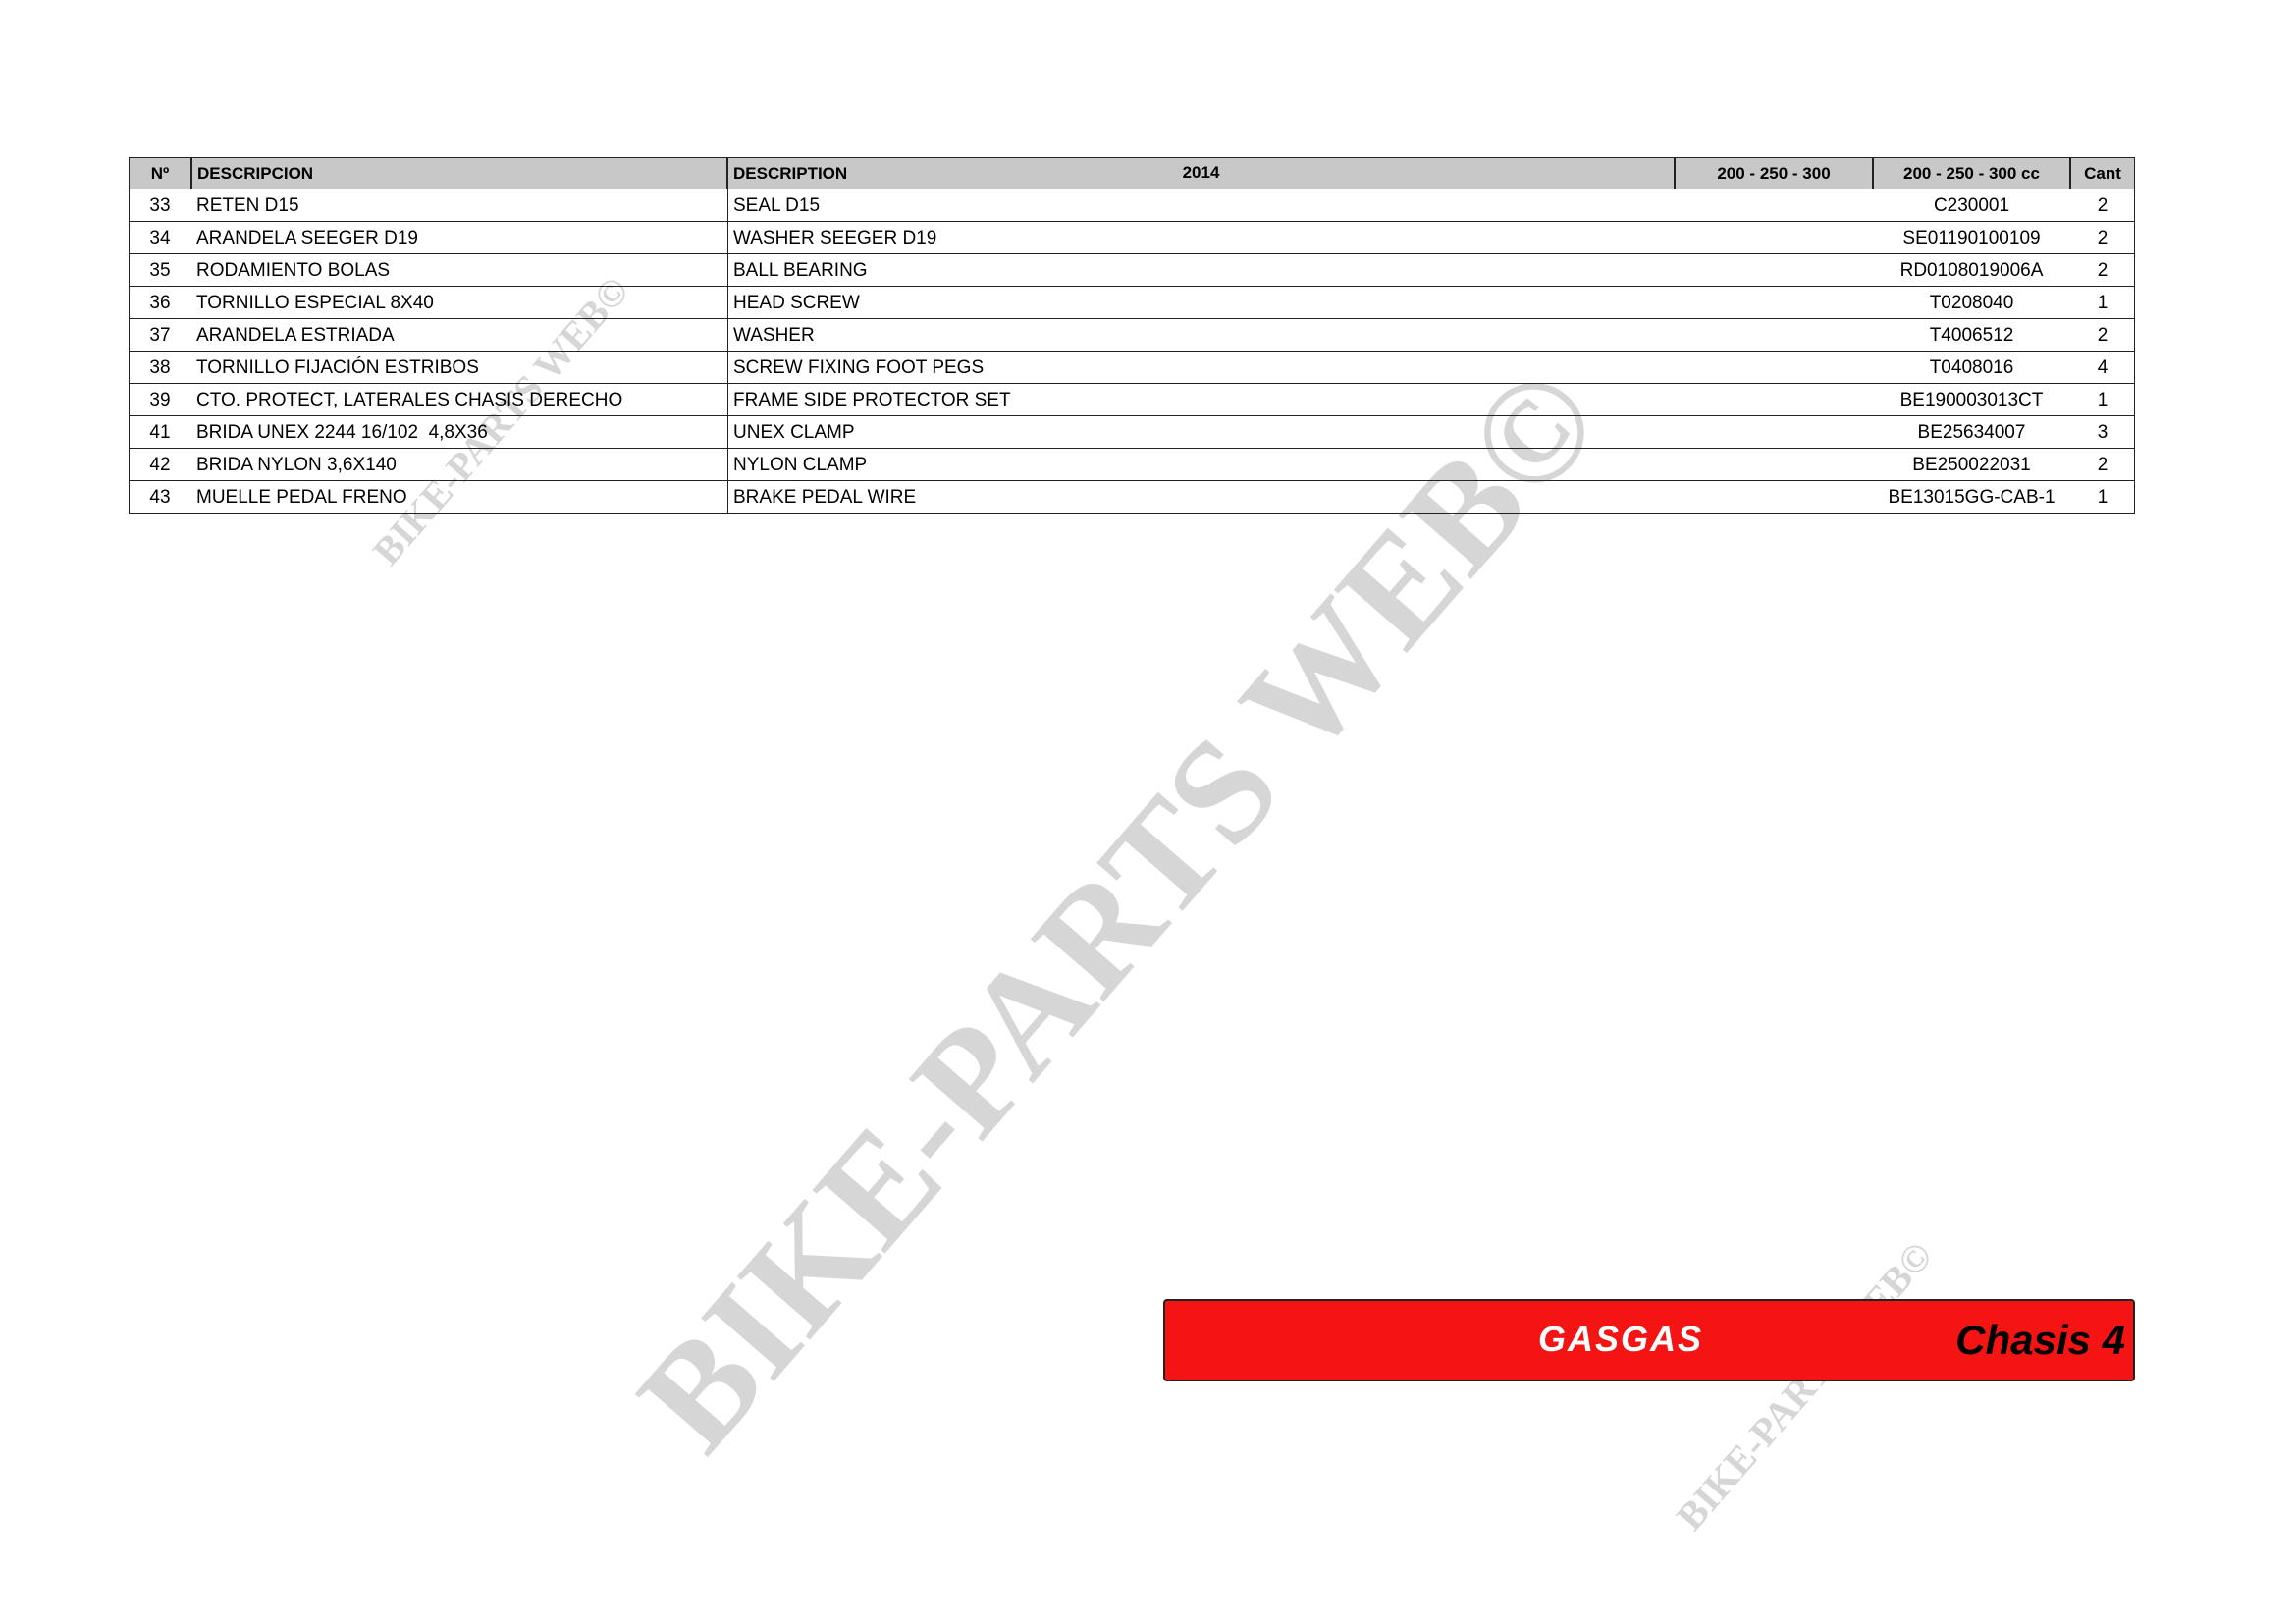  What do you see at coordinates (337, 367) in the screenshot?
I see `cell: TORNILLO FIJACIÓN ESTRIBOS` at bounding box center [337, 367].